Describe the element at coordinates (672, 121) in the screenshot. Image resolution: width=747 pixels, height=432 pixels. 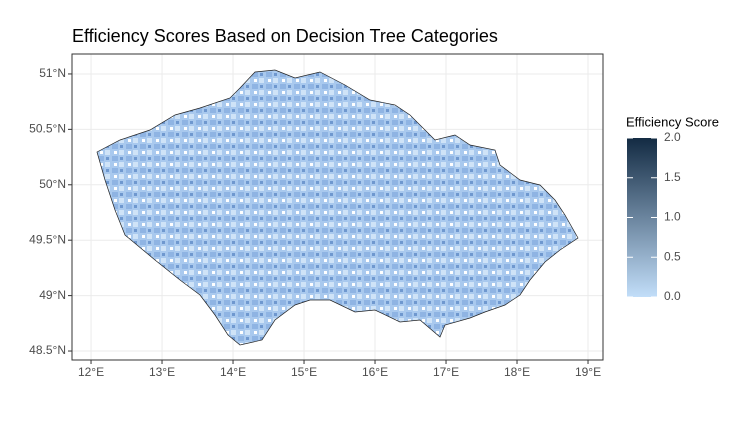
I see `legend-title: Efficiency Score` at that location.